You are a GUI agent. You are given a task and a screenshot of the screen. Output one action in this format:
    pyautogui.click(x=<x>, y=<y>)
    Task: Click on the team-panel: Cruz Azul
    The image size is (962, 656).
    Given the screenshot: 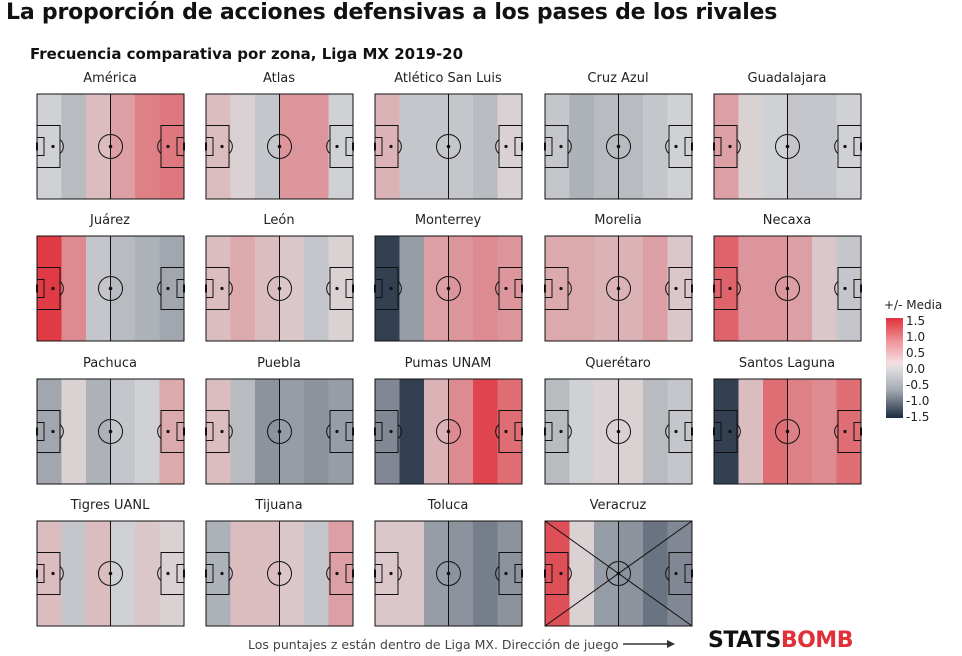 What is the action you would take?
    pyautogui.click(x=624, y=136)
    